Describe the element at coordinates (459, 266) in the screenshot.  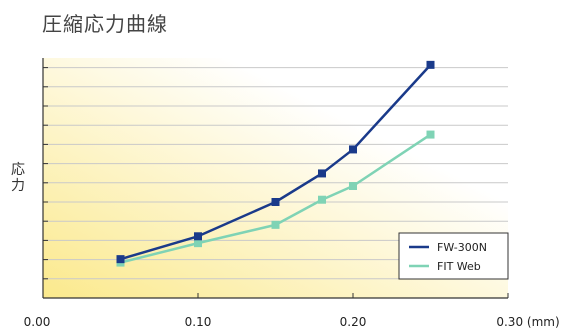
I see `legend-label: FIT Web` at that location.